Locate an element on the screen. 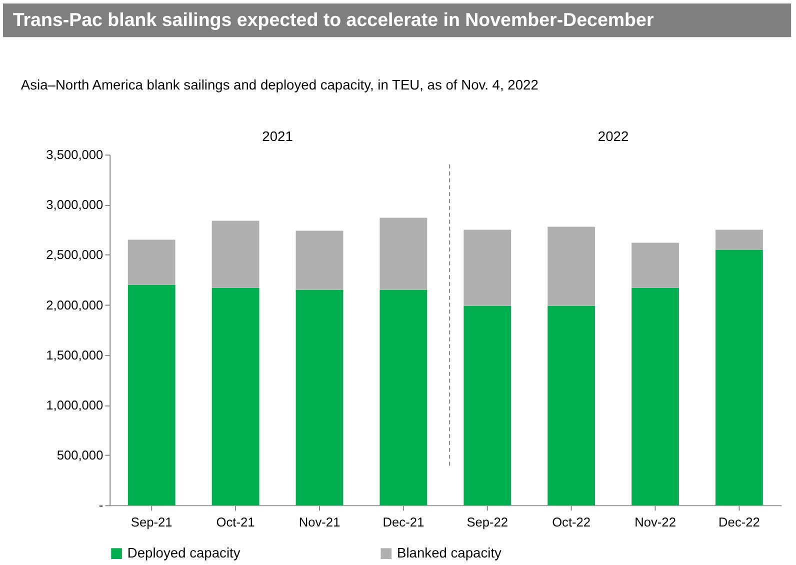 The width and height of the screenshot is (796, 565). y-tick-label: - is located at coordinates (101, 505).